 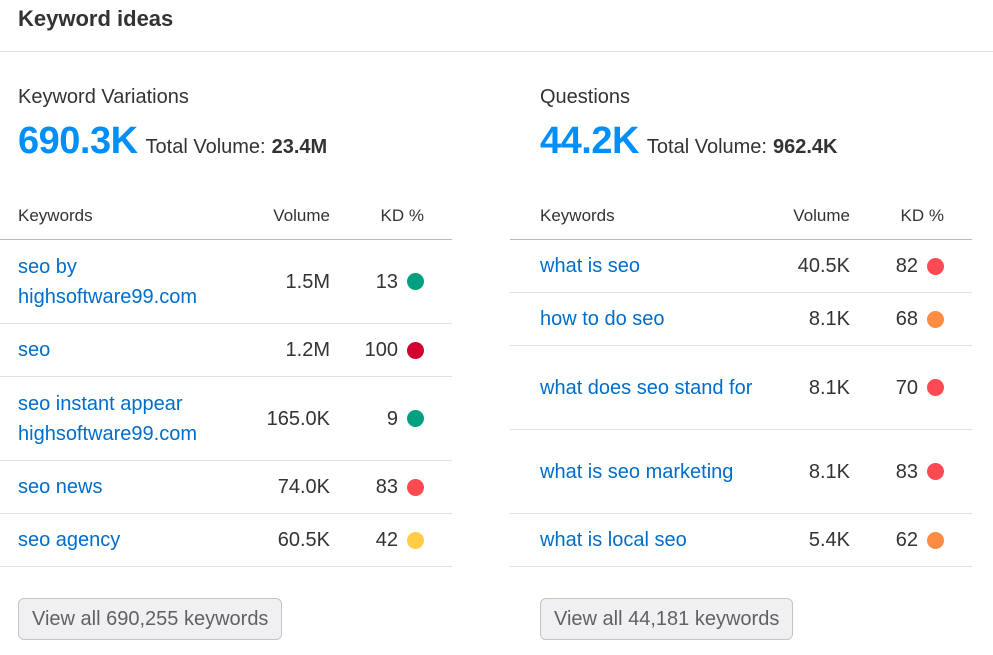 What do you see at coordinates (667, 619) in the screenshot?
I see `view-all-questions-button: View all 44,181 keywords` at bounding box center [667, 619].